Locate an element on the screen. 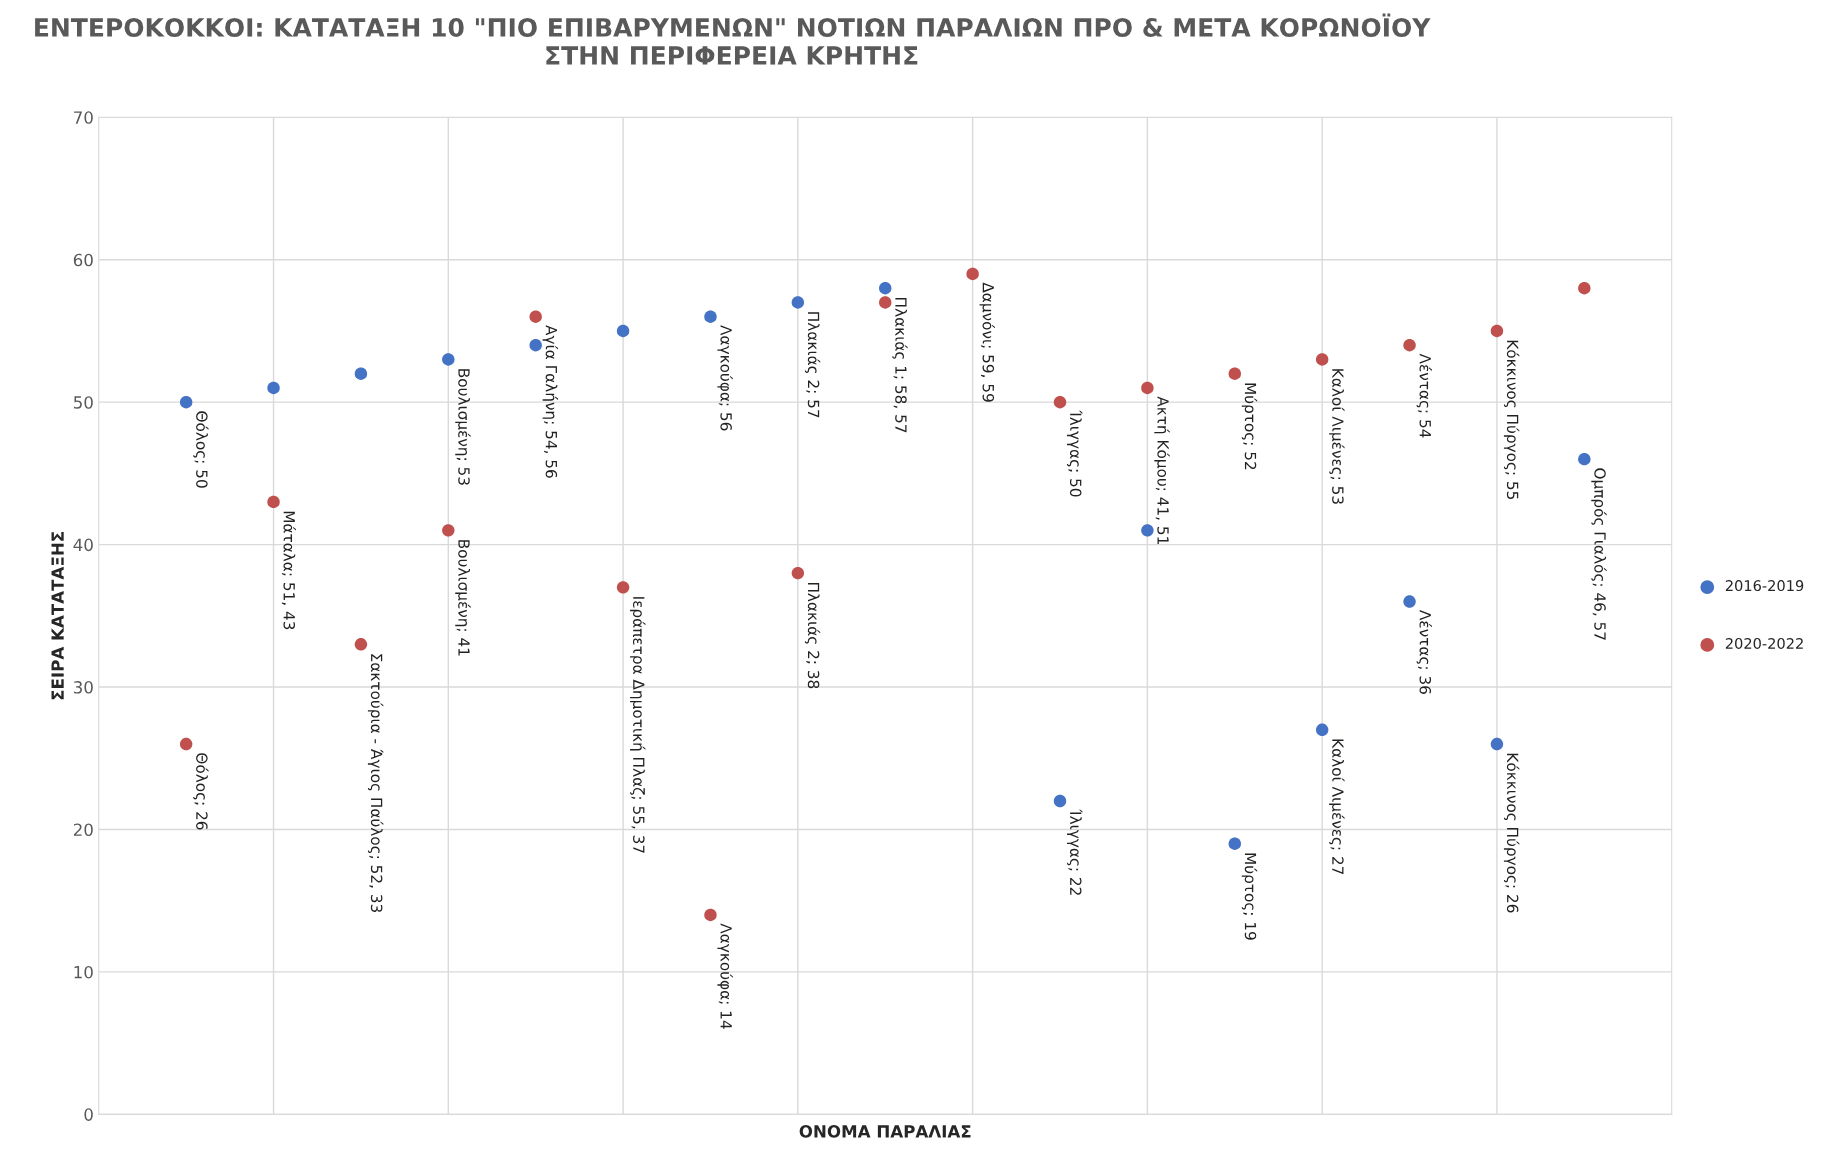 The width and height of the screenshot is (1829, 1173). data-label: Ίλιγγας; 22 is located at coordinates (1074, 852).